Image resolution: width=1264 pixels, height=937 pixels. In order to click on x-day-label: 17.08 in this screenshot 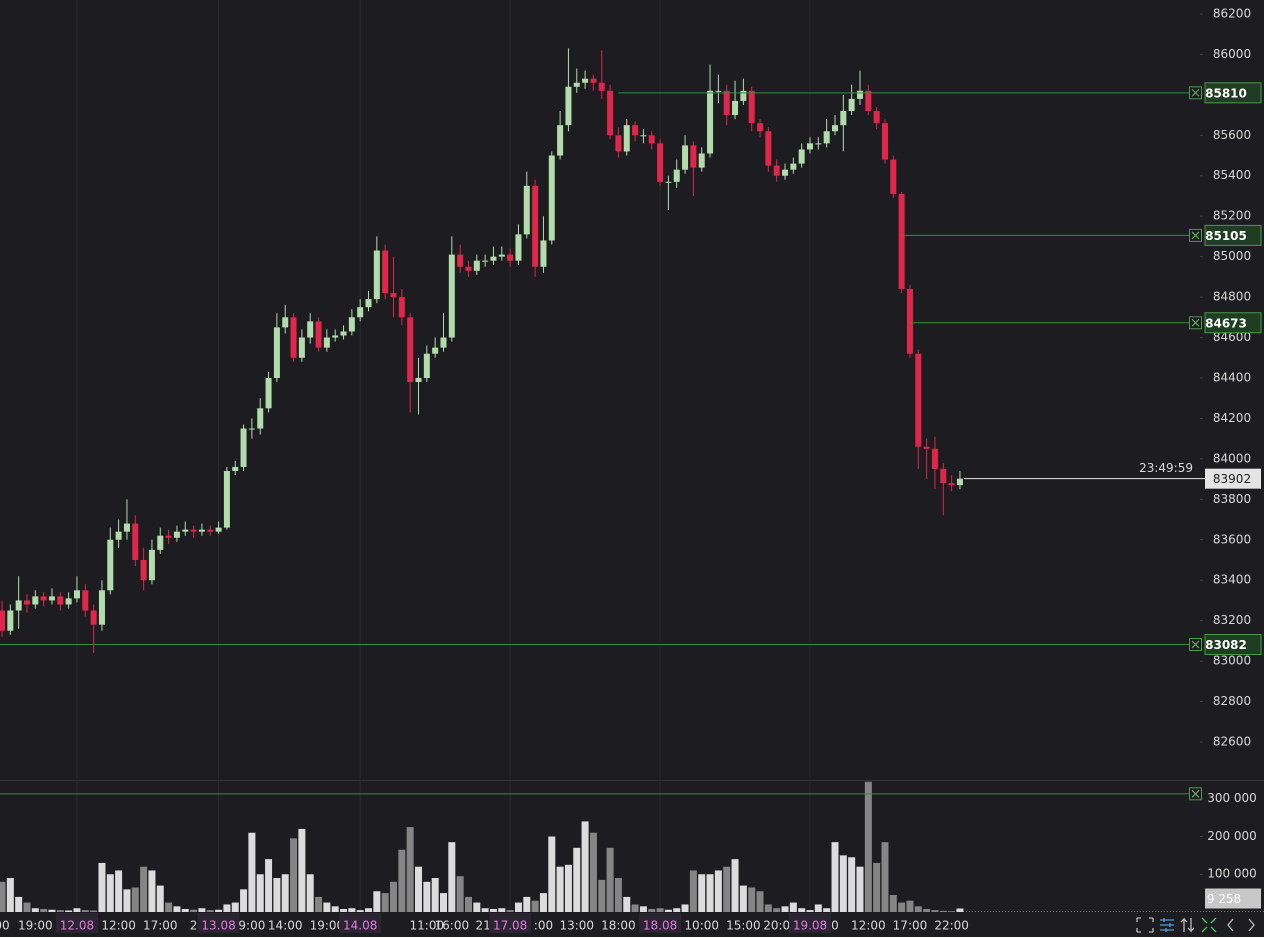, I will do `click(510, 926)`.